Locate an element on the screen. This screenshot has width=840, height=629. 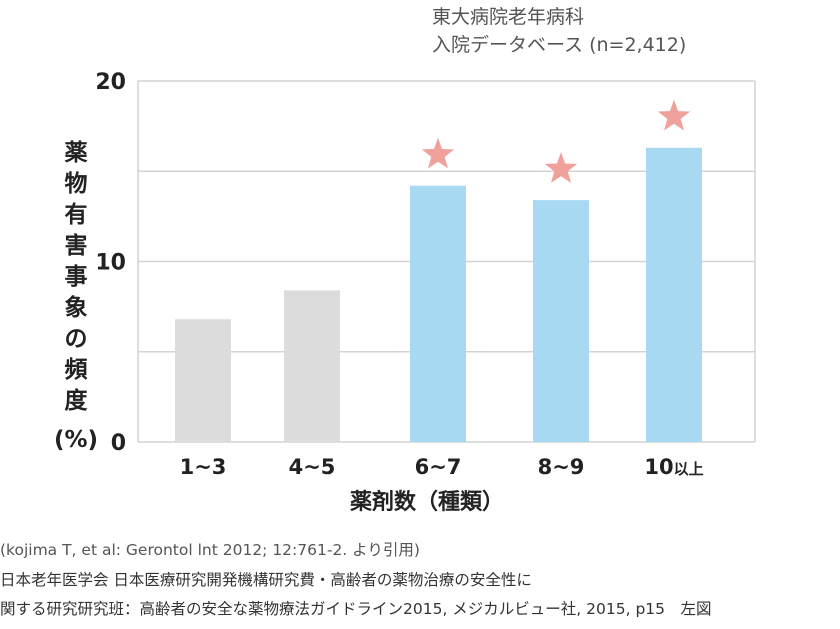
y-tick-label: 0 is located at coordinates (118, 443).